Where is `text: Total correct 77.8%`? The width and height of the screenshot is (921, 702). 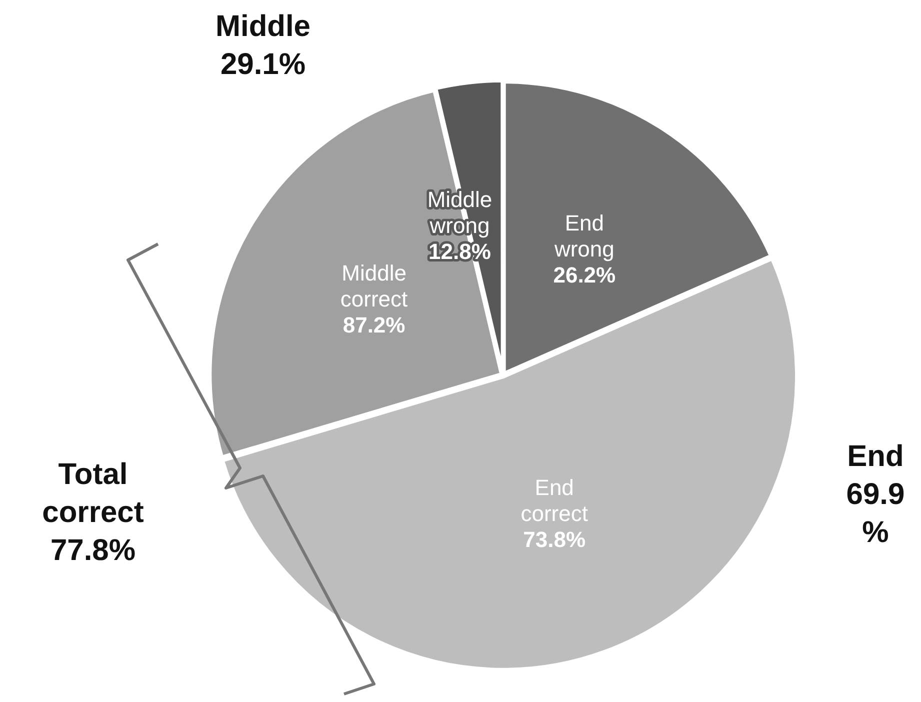
text: Total correct 77.8% is located at coordinates (93, 513).